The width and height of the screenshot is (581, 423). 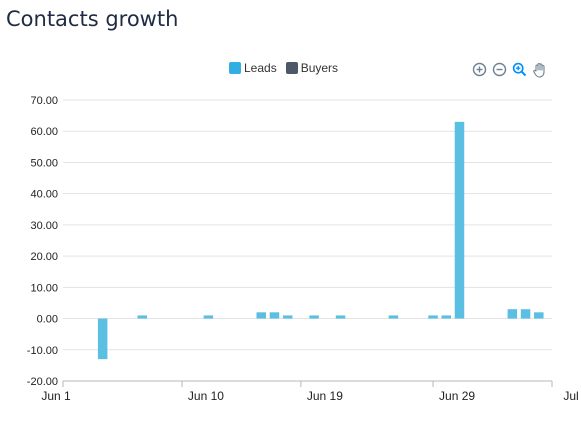 What do you see at coordinates (92, 19) in the screenshot?
I see `page-title: Contacts growth` at bounding box center [92, 19].